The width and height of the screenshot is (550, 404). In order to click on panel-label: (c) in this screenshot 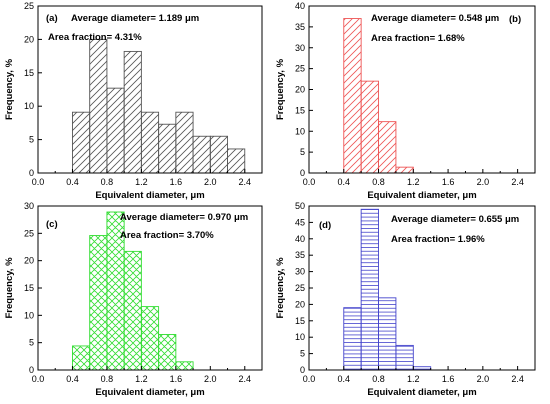, I will do `click(52, 224)`.